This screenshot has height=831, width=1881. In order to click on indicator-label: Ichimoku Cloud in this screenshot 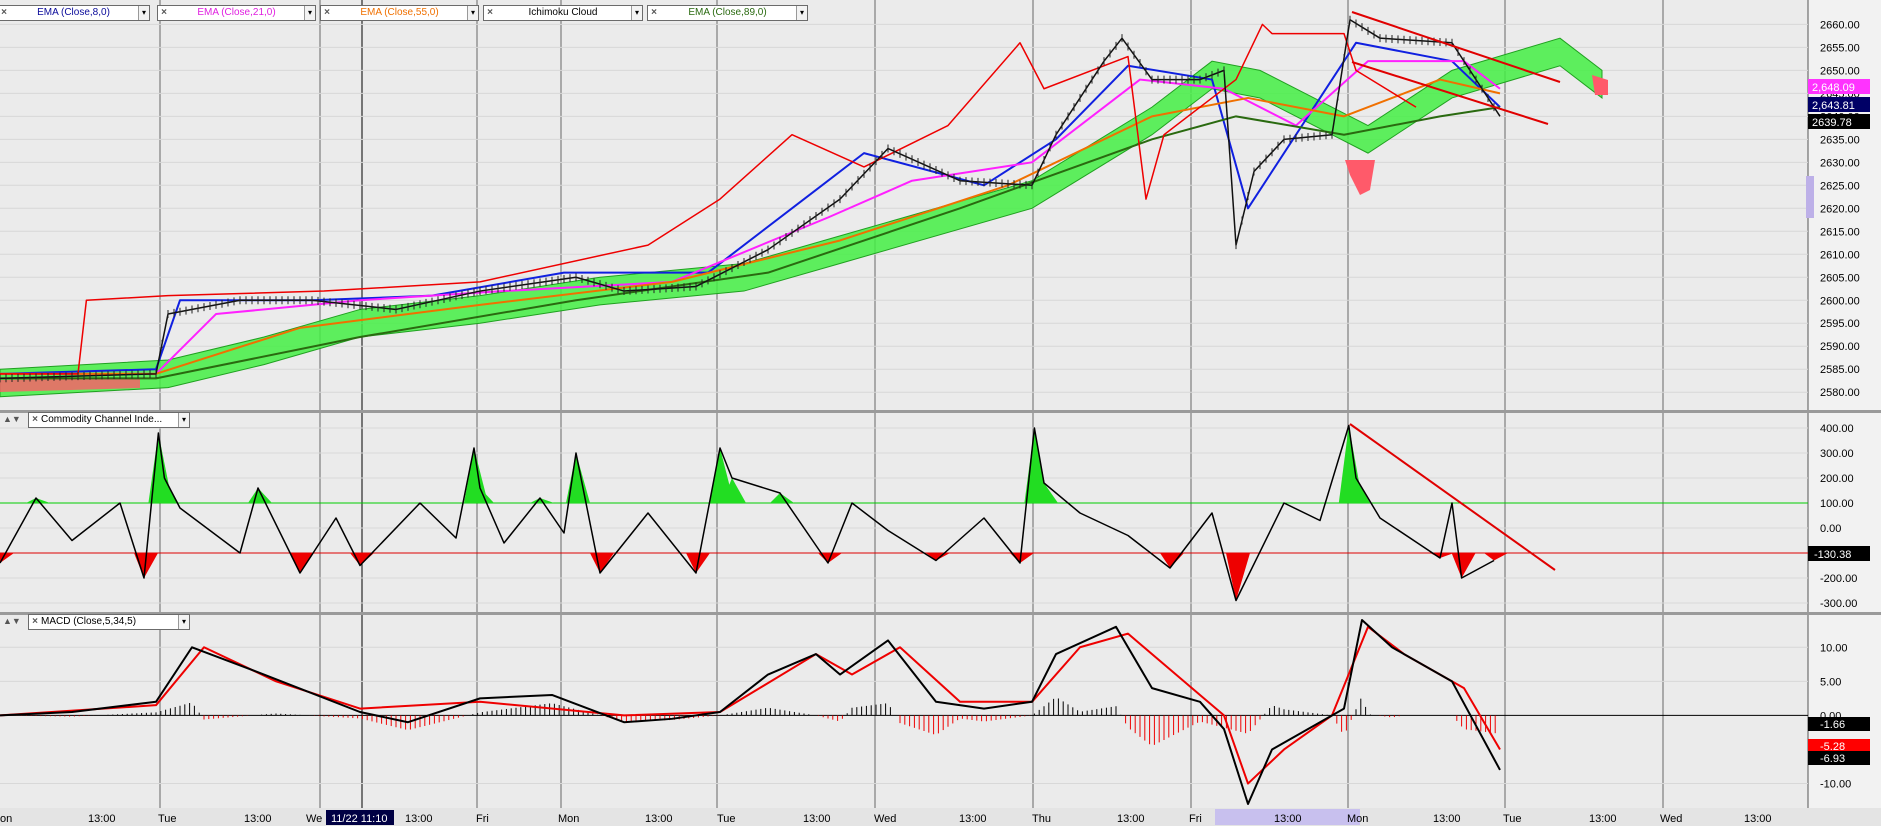, I will do `click(563, 12)`.